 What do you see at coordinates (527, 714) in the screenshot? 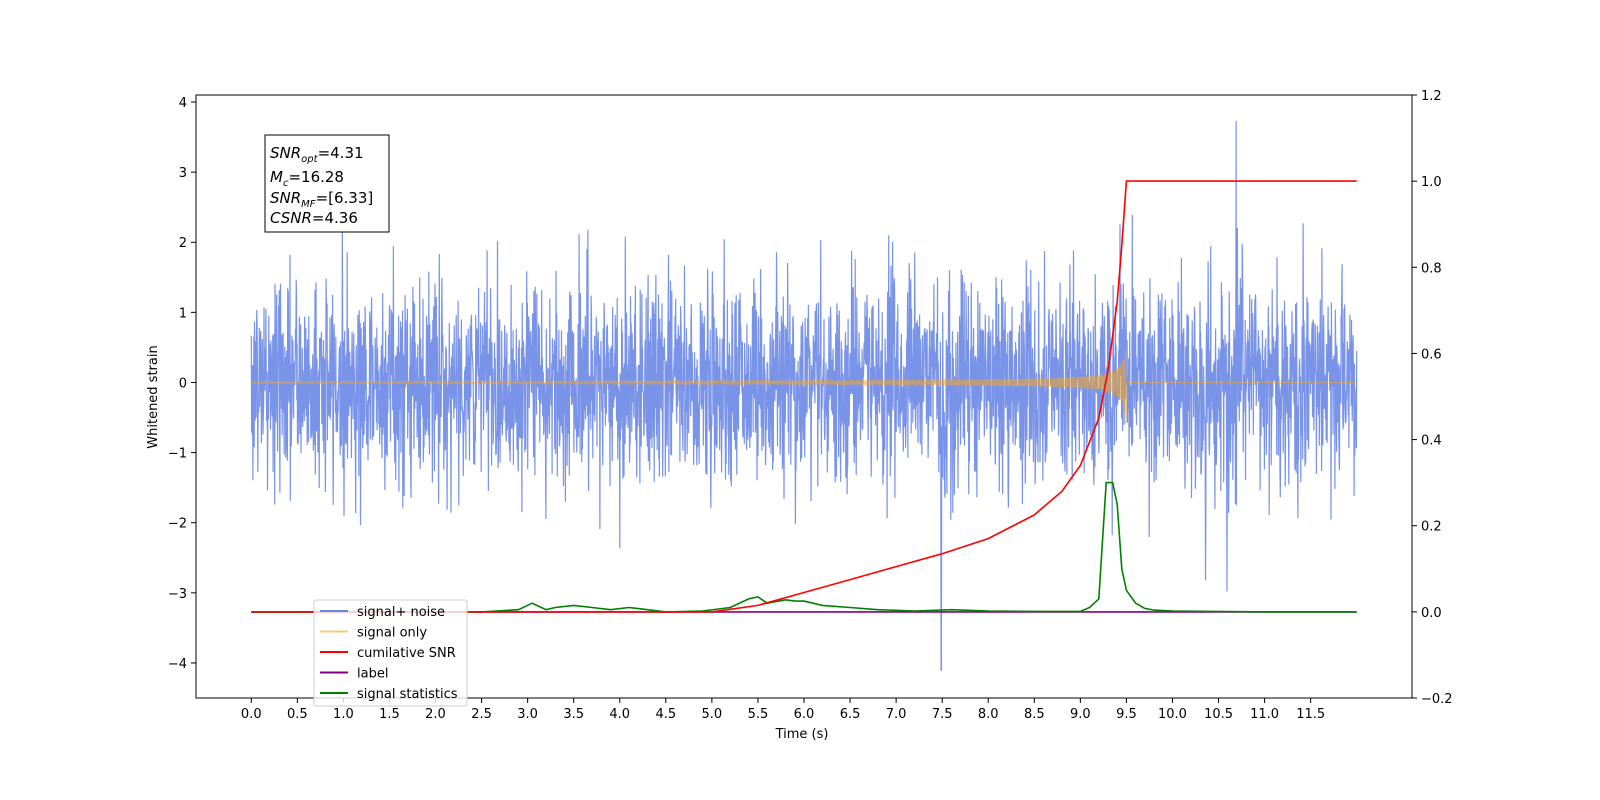
I see `x-tick-label: 3.0` at bounding box center [527, 714].